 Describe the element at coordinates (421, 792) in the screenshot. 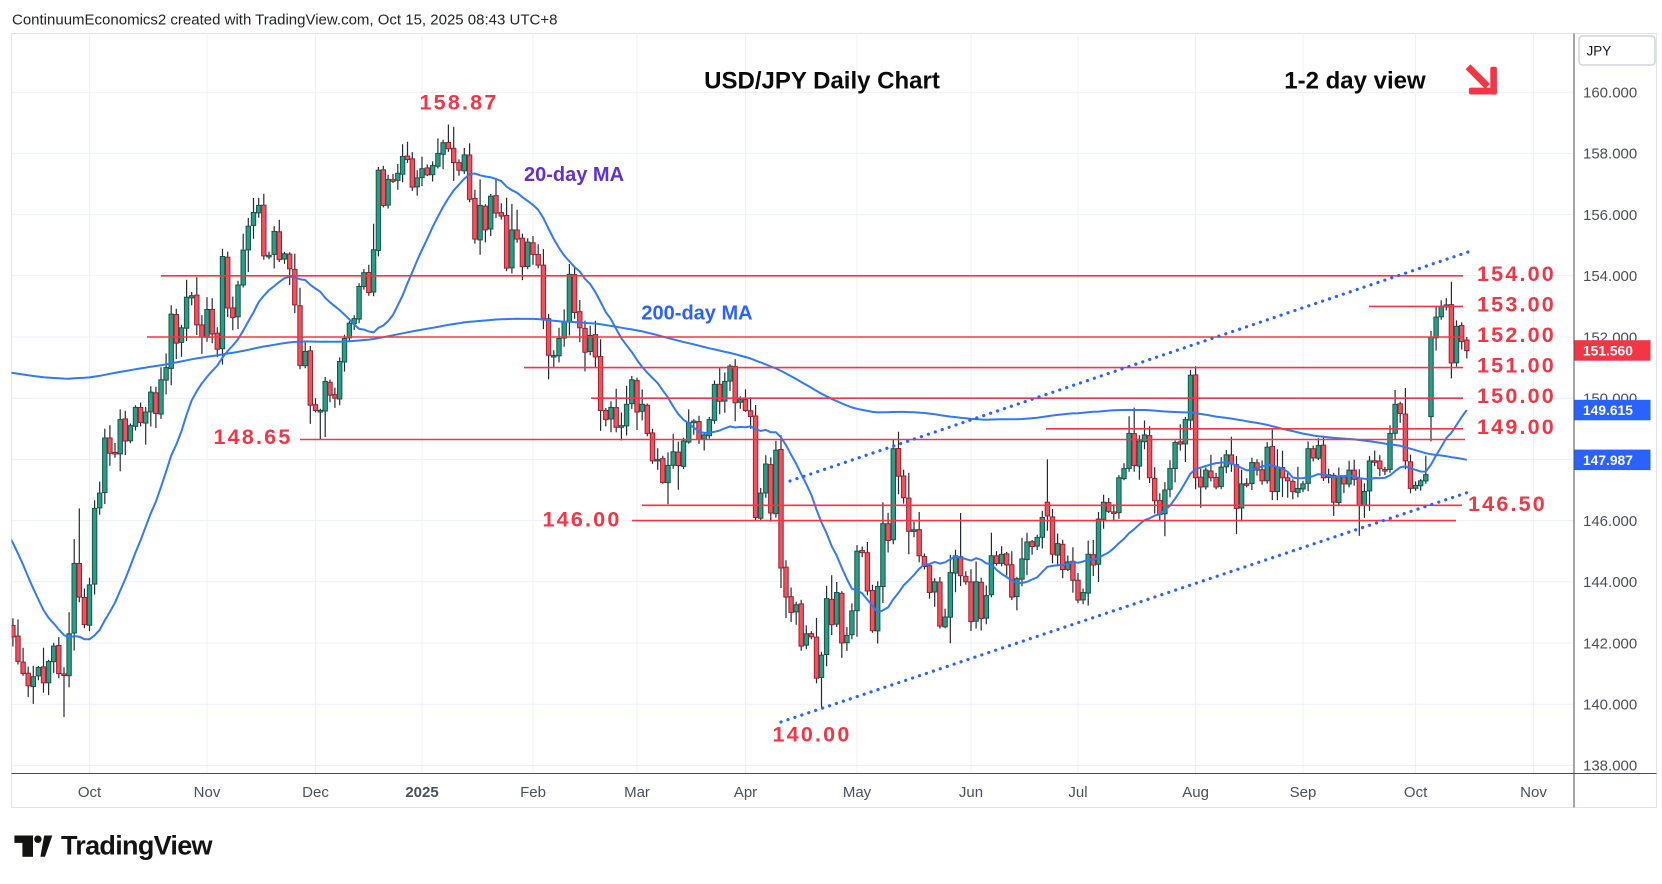

I see `svg-text: 2025` at that location.